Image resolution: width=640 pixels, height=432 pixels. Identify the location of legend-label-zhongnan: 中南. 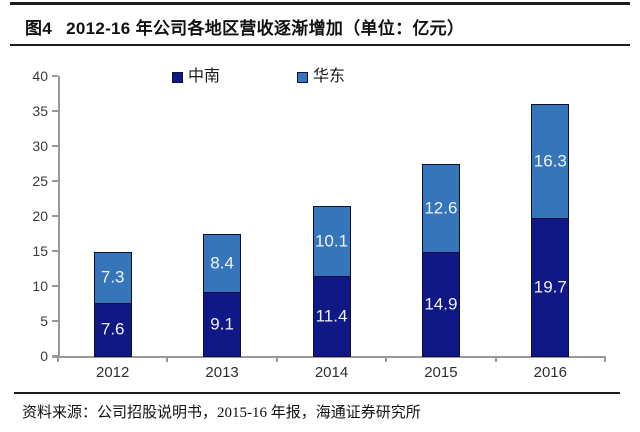
(204, 76).